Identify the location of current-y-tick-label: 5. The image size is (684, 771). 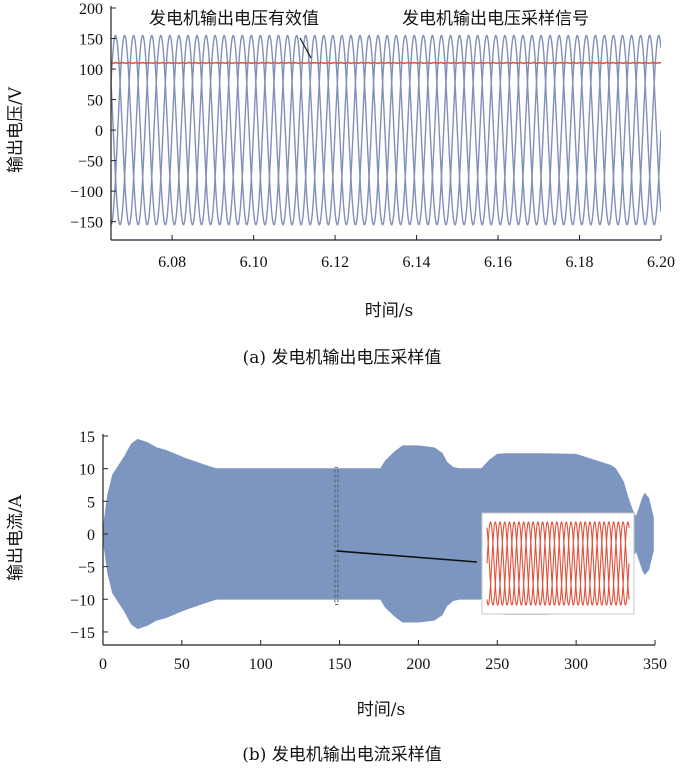
(91, 502).